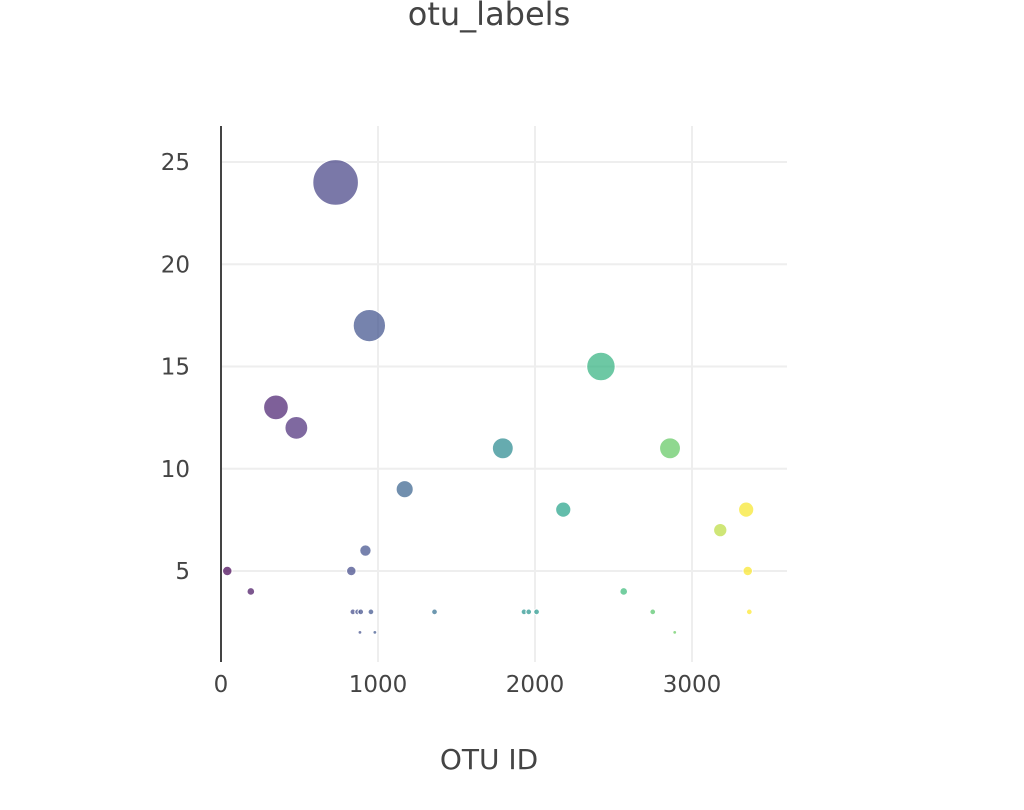 This screenshot has width=1024, height=810. I want to click on y-tick-label: 20, so click(175, 265).